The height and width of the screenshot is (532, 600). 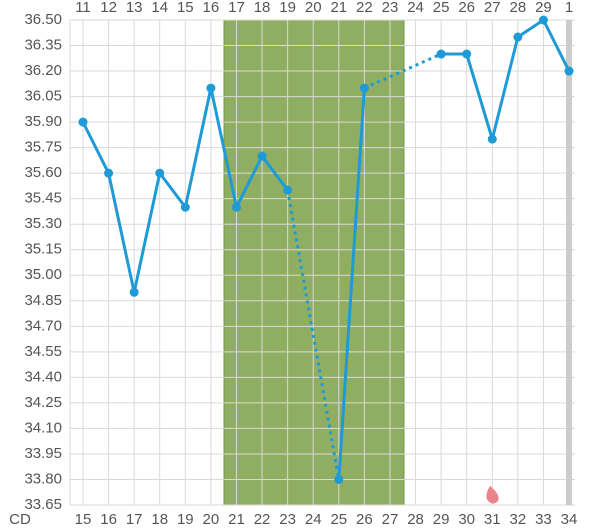 I want to click on date-label: 24, so click(x=415, y=8).